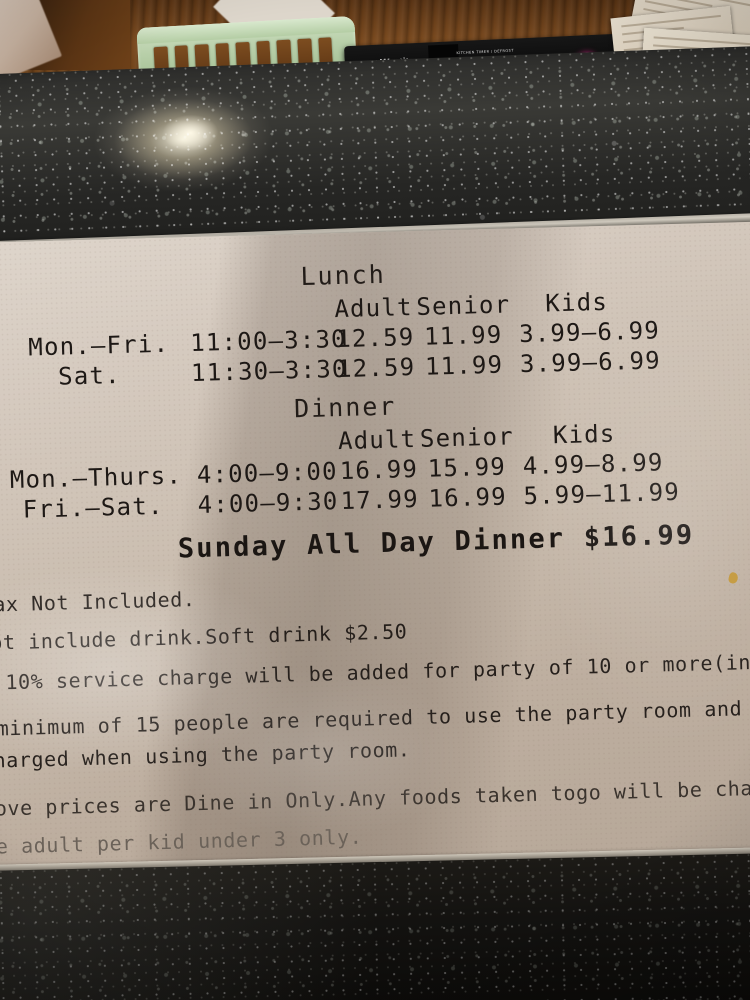 The width and height of the screenshot is (750, 1000). What do you see at coordinates (345, 407) in the screenshot?
I see `dinner-section-title: Dinner` at bounding box center [345, 407].